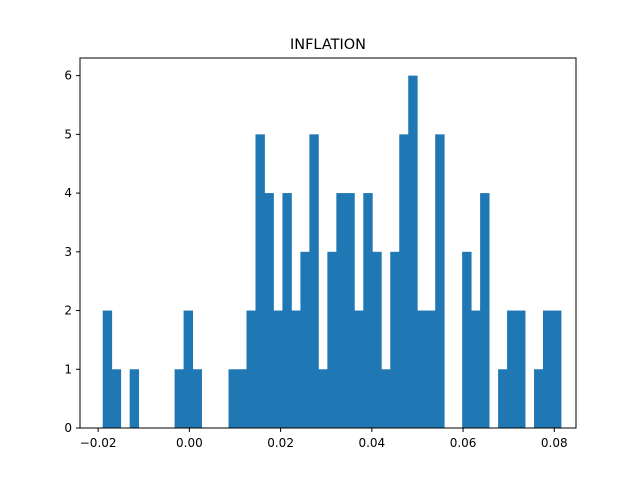 This screenshot has height=480, width=640. Describe the element at coordinates (68, 369) in the screenshot. I see `y-tick-label: 1` at that location.